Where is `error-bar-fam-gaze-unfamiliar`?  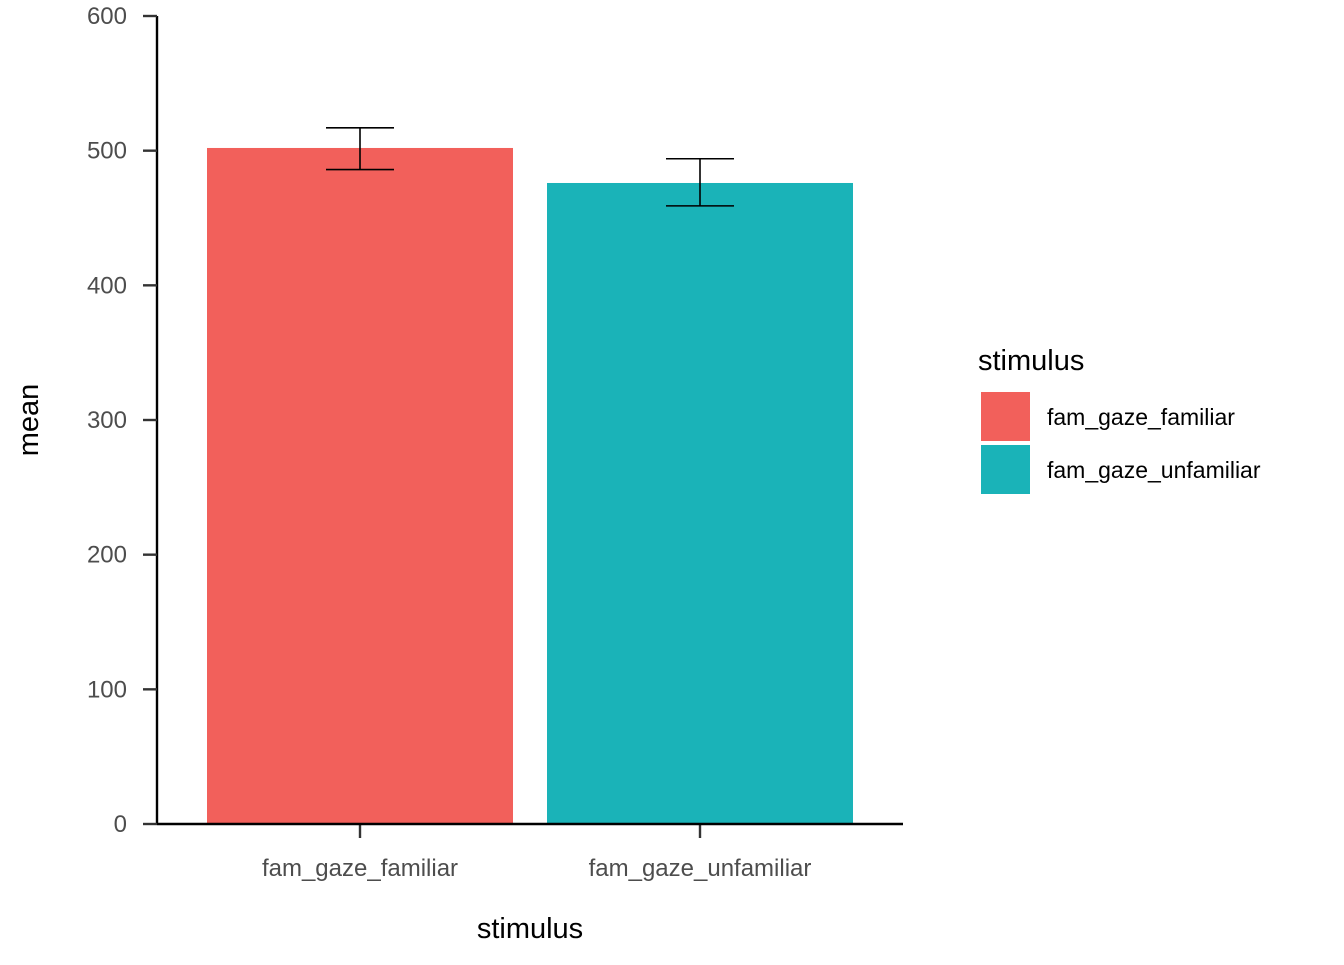 error-bar-fam-gaze-unfamiliar is located at coordinates (700, 182).